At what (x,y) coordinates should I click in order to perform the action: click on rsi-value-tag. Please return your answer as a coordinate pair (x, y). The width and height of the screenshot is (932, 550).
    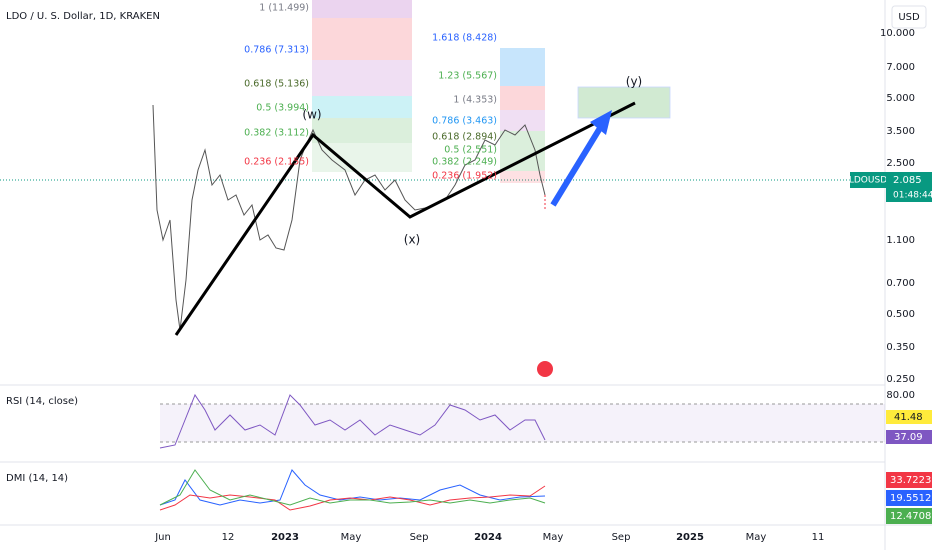
    Looking at the image, I should click on (909, 417).